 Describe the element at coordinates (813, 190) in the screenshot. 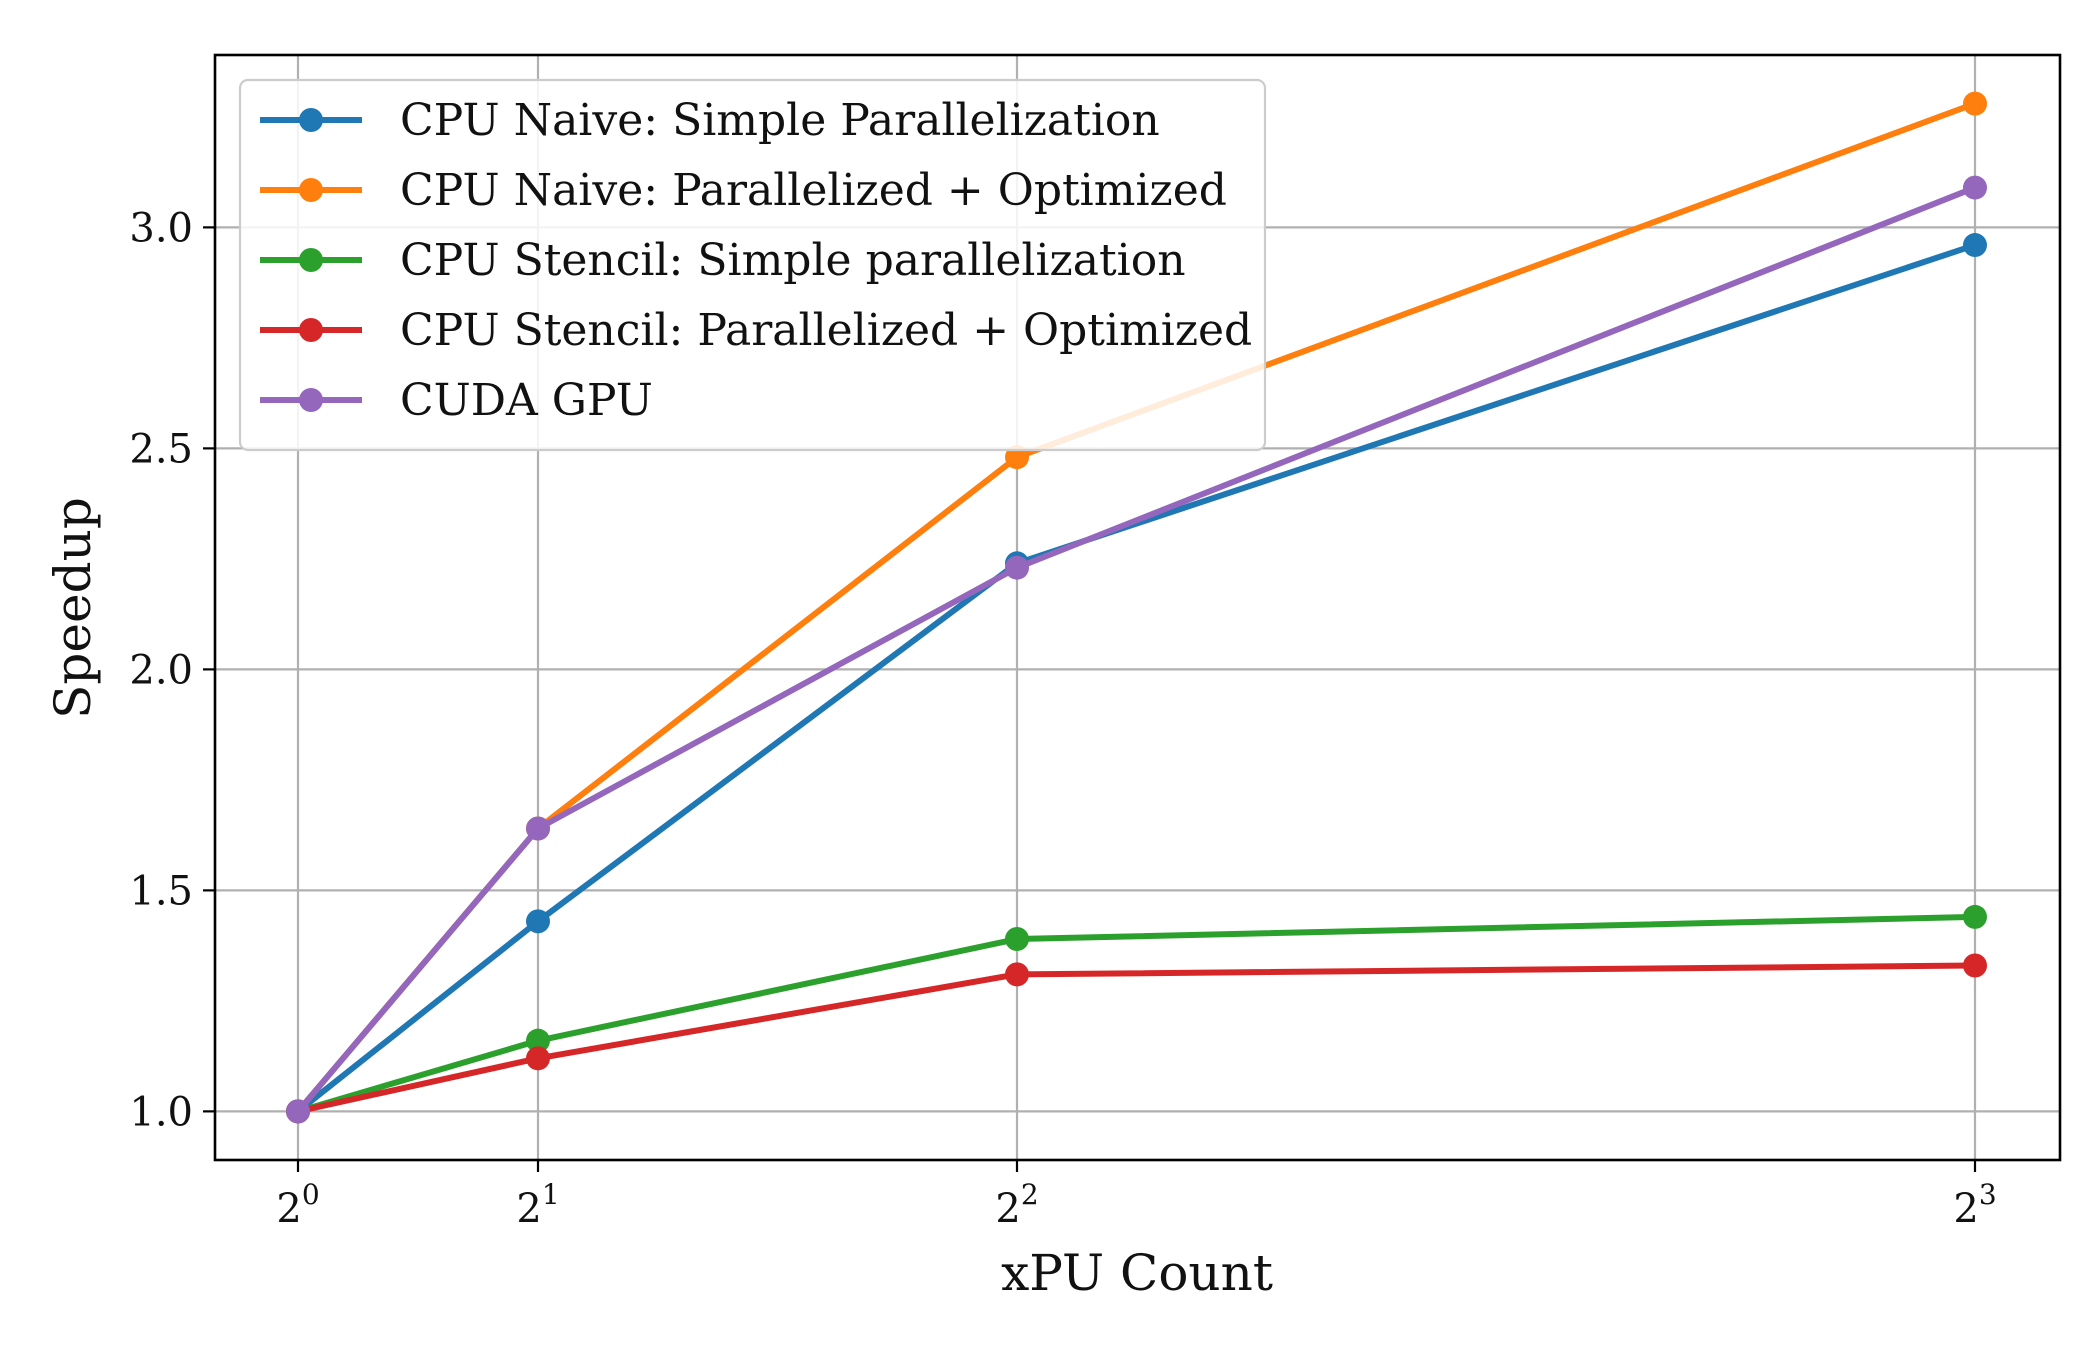

I see `legend-label: CPU Naive: Parallelized + Optimized` at that location.